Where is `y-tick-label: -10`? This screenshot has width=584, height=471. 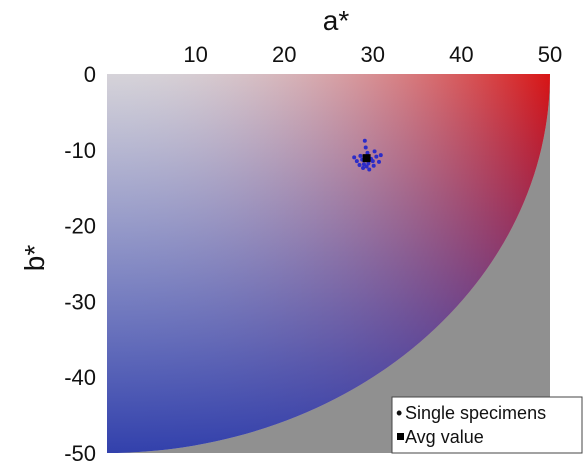
y-tick-label: -10 is located at coordinates (80, 150).